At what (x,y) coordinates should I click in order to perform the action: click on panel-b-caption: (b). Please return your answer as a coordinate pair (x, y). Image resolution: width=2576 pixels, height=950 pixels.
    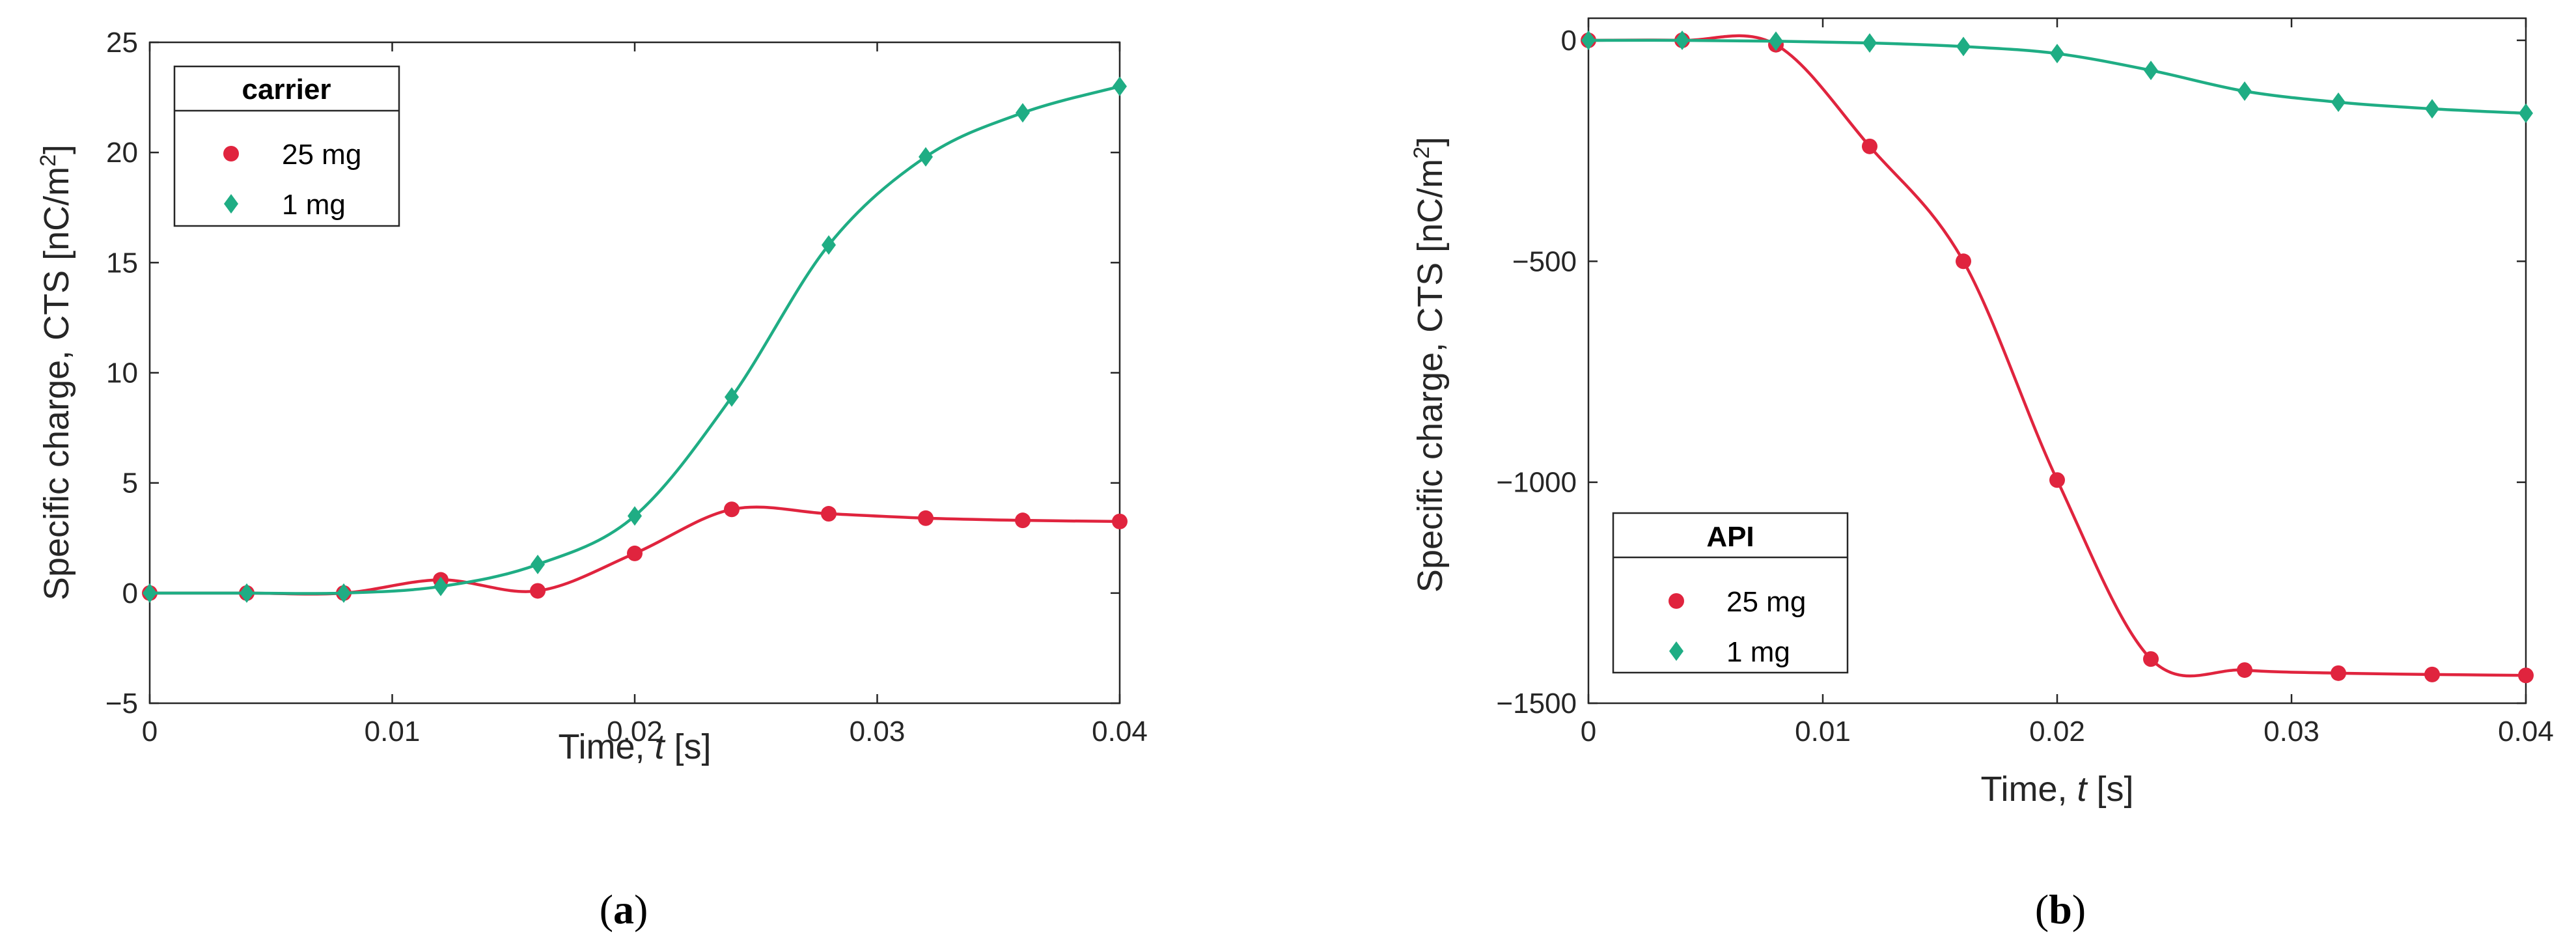
    Looking at the image, I should click on (2060, 909).